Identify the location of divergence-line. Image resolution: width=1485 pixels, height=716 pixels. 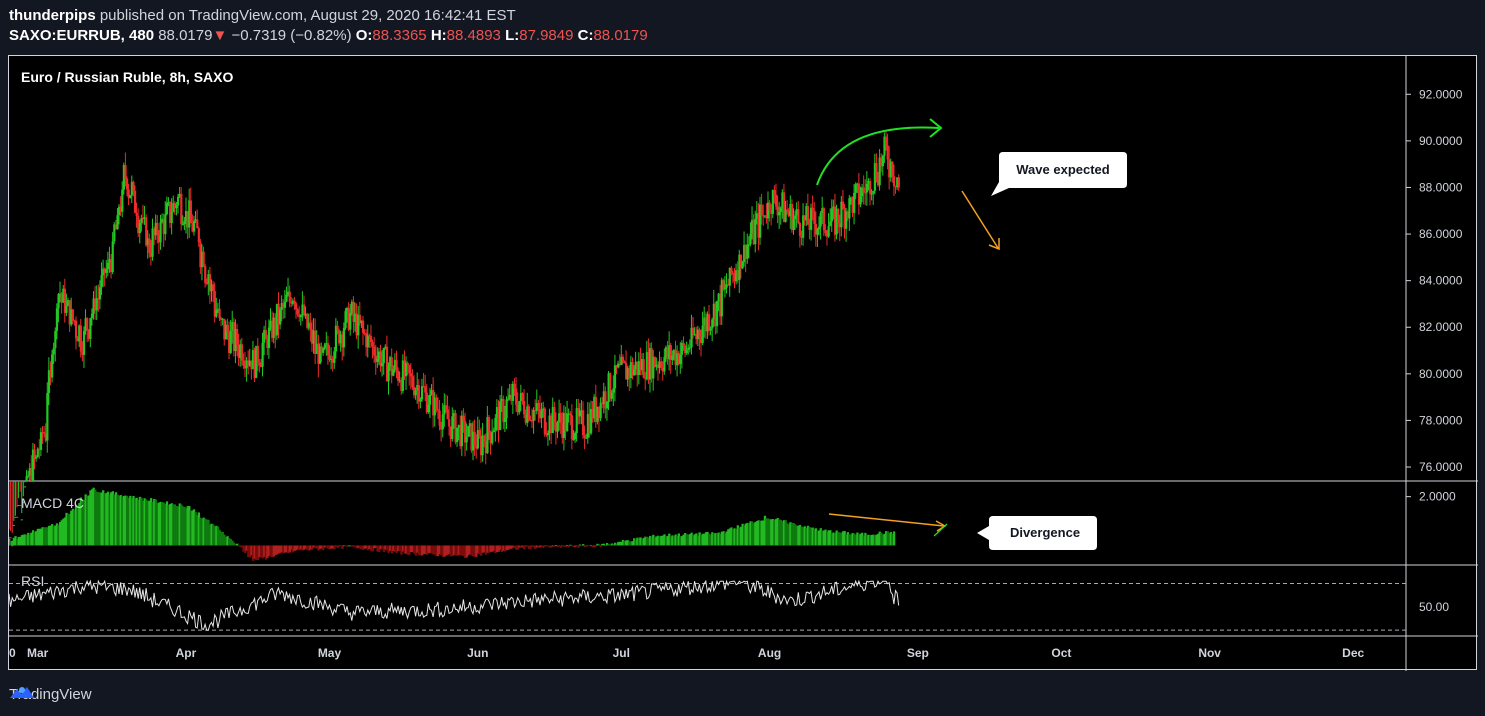
(886, 520).